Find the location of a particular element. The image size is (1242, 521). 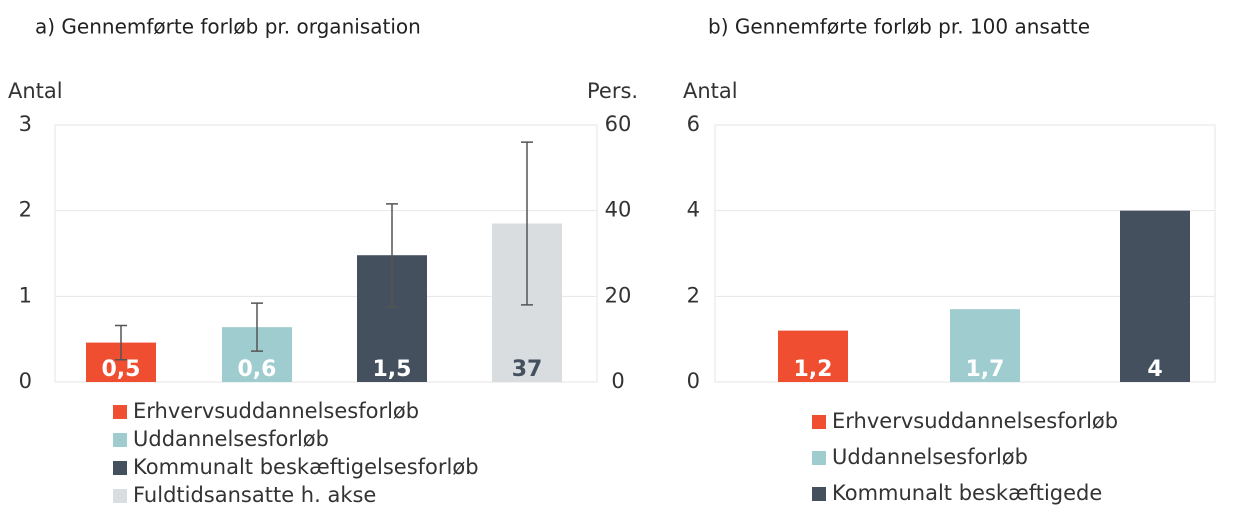

y2-tick-label: 60 is located at coordinates (618, 124).